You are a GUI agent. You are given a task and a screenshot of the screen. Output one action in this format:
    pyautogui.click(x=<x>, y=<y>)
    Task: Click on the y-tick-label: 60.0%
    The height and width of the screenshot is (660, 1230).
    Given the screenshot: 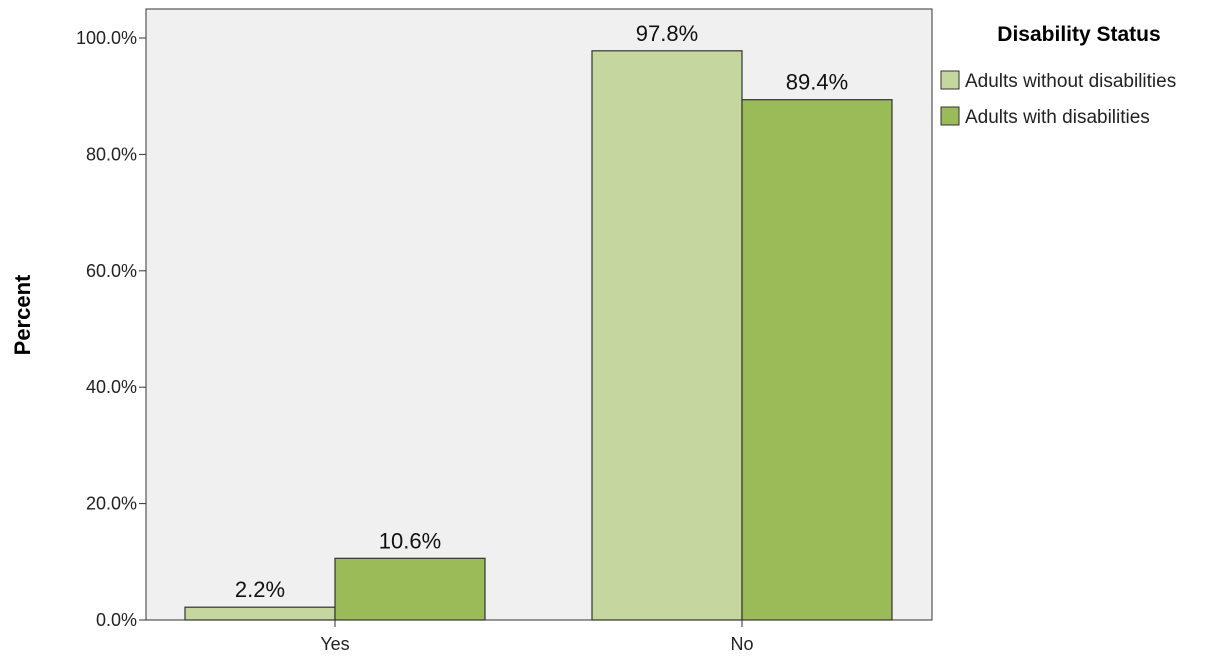 What is the action you would take?
    pyautogui.click(x=111, y=271)
    